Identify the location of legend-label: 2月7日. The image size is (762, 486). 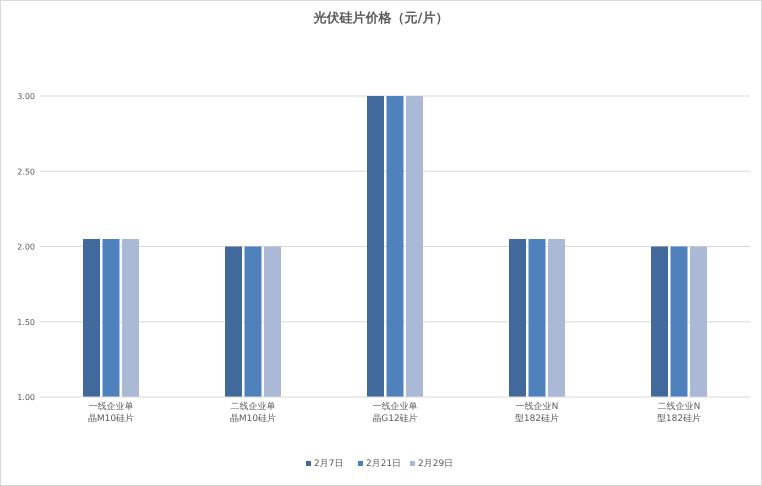
(329, 464).